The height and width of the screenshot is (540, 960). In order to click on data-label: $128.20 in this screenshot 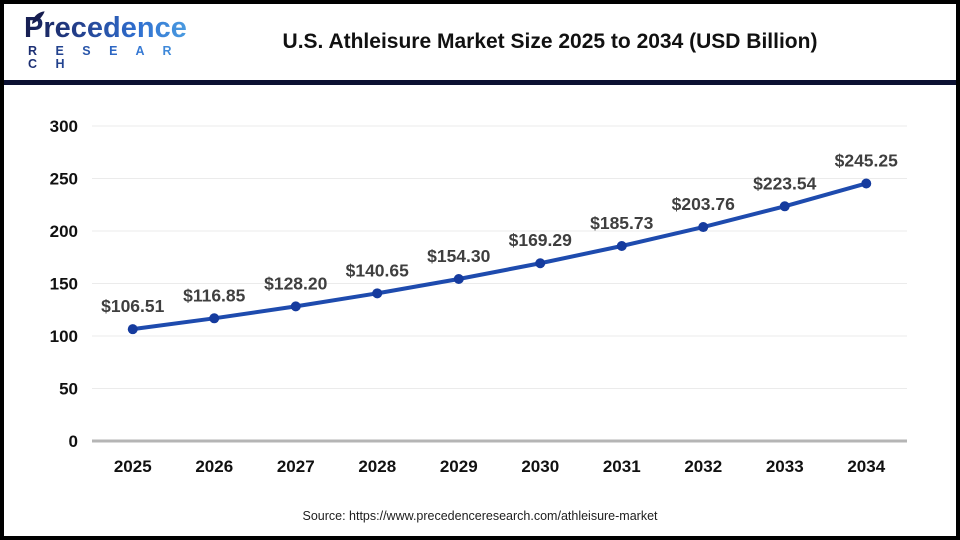, I will do `click(296, 283)`.